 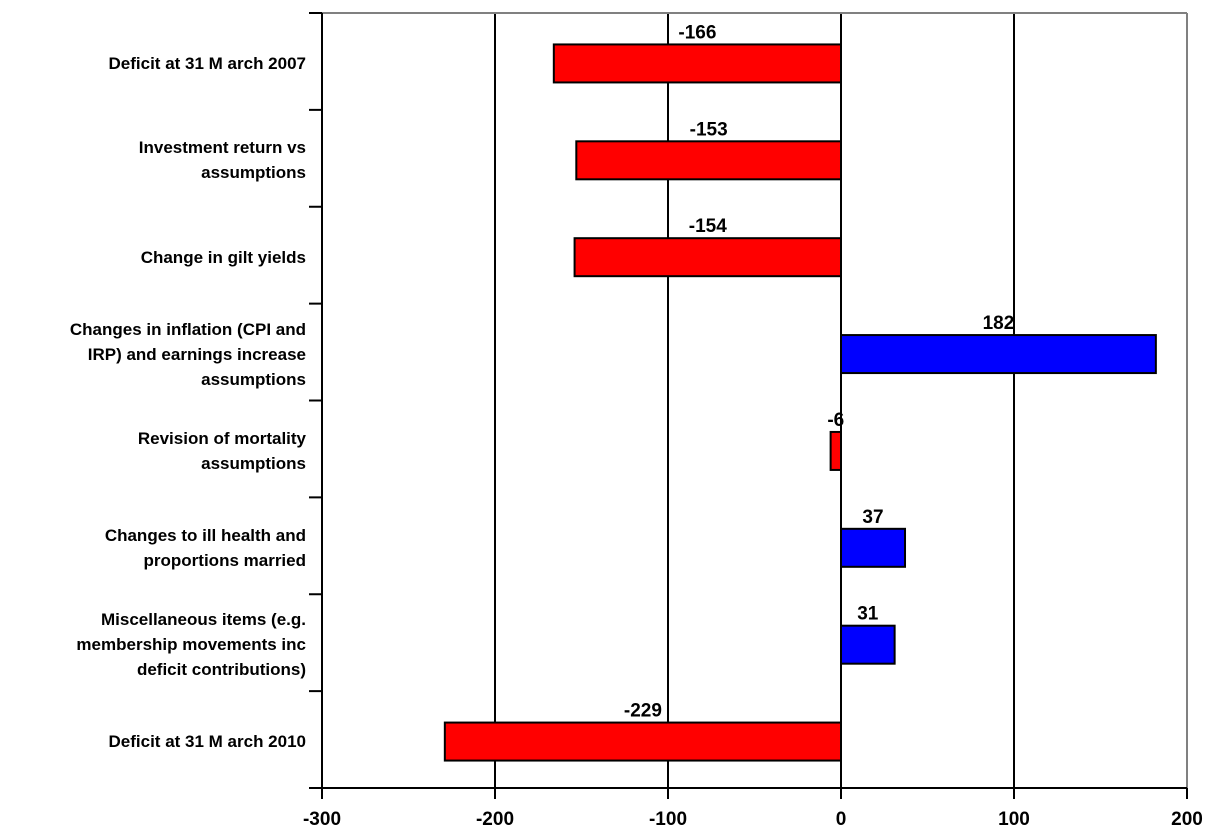 I want to click on category-label: Deficit at 31 M arch 2007, so click(x=207, y=63).